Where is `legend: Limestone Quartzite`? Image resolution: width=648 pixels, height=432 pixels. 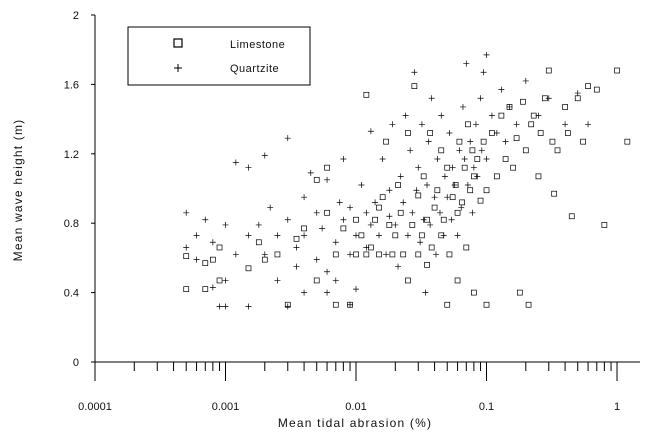
legend: Limestone Quartzite is located at coordinates (219, 56).